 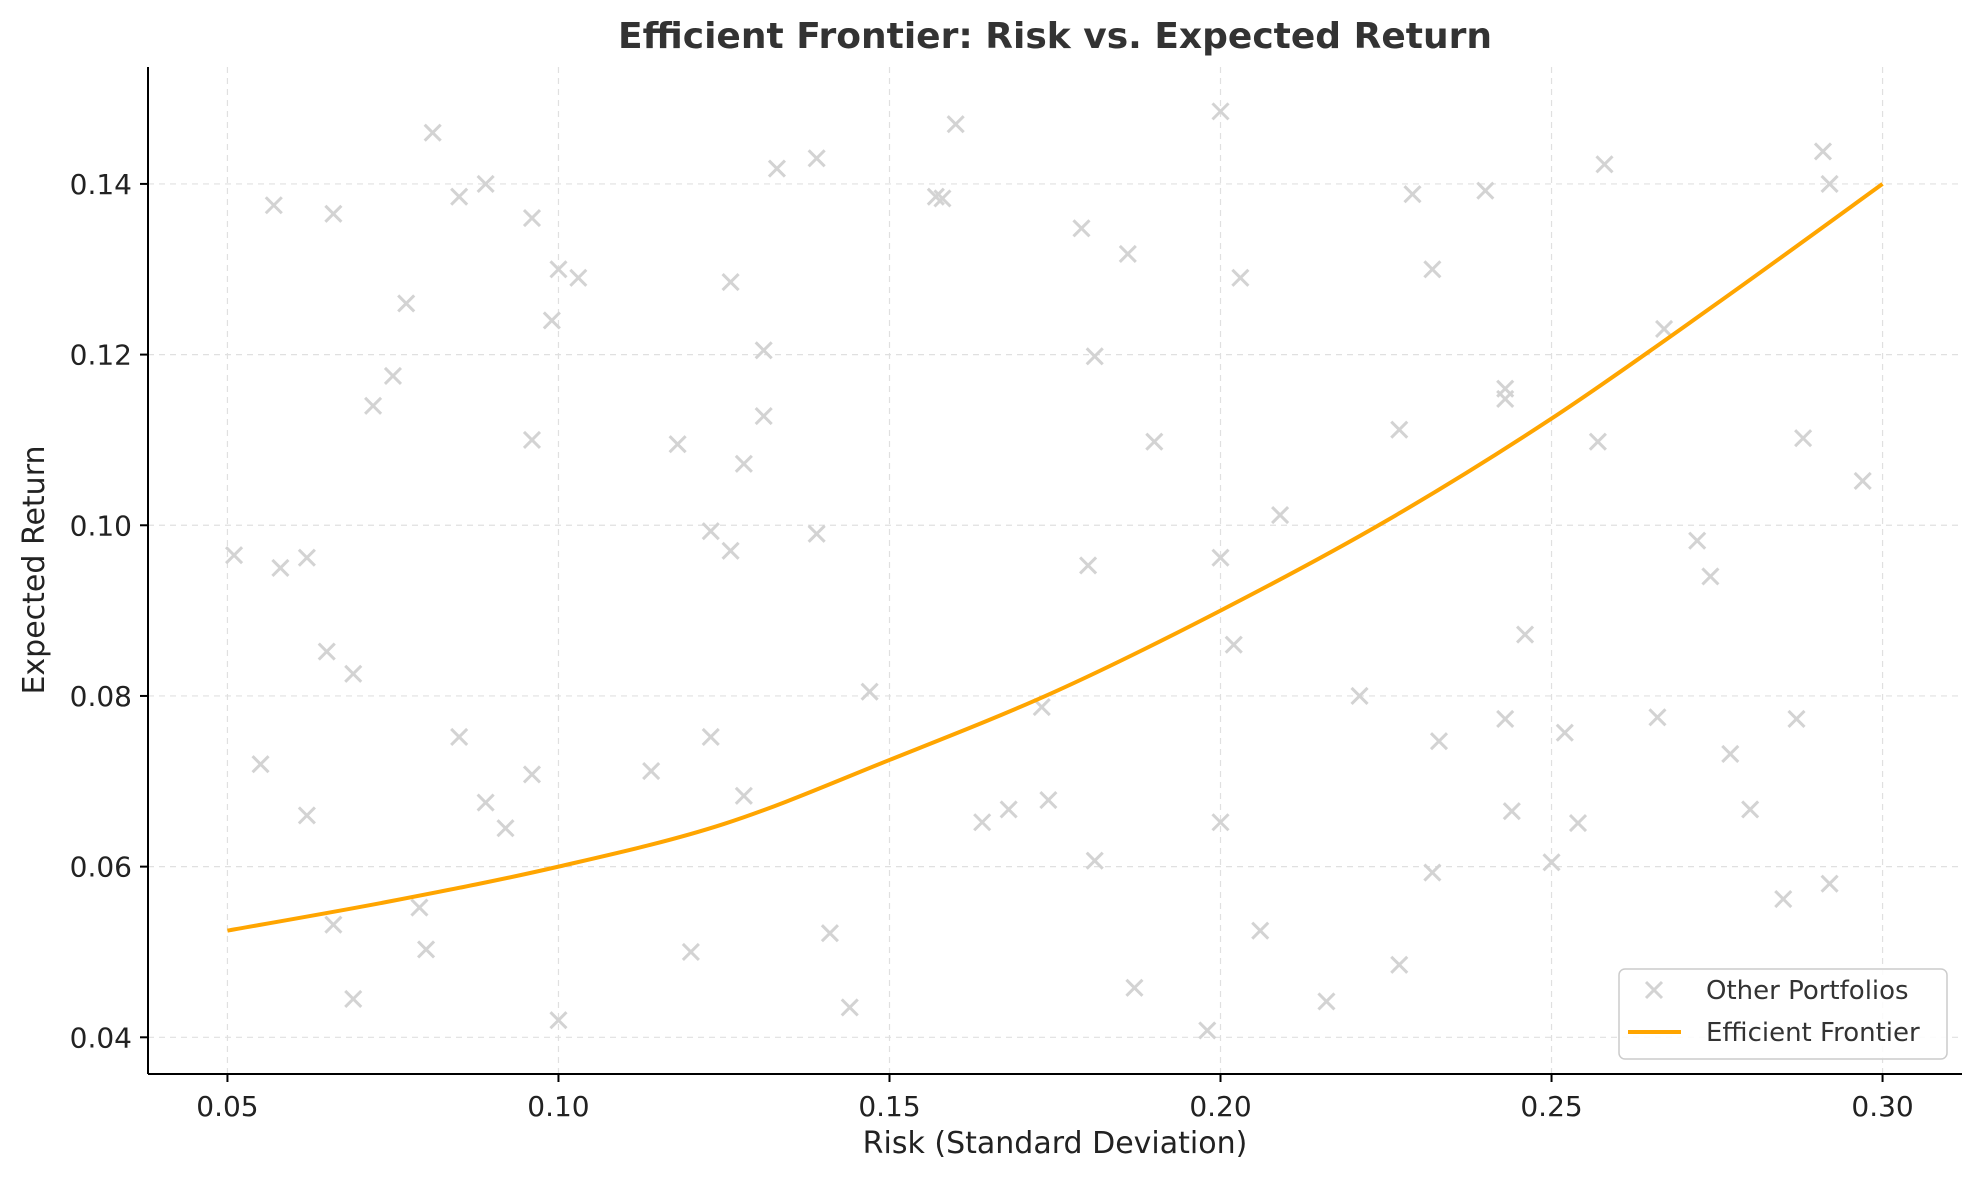 What do you see at coordinates (1807, 991) in the screenshot?
I see `legend-label-other-portfolios: Other Portfolios` at bounding box center [1807, 991].